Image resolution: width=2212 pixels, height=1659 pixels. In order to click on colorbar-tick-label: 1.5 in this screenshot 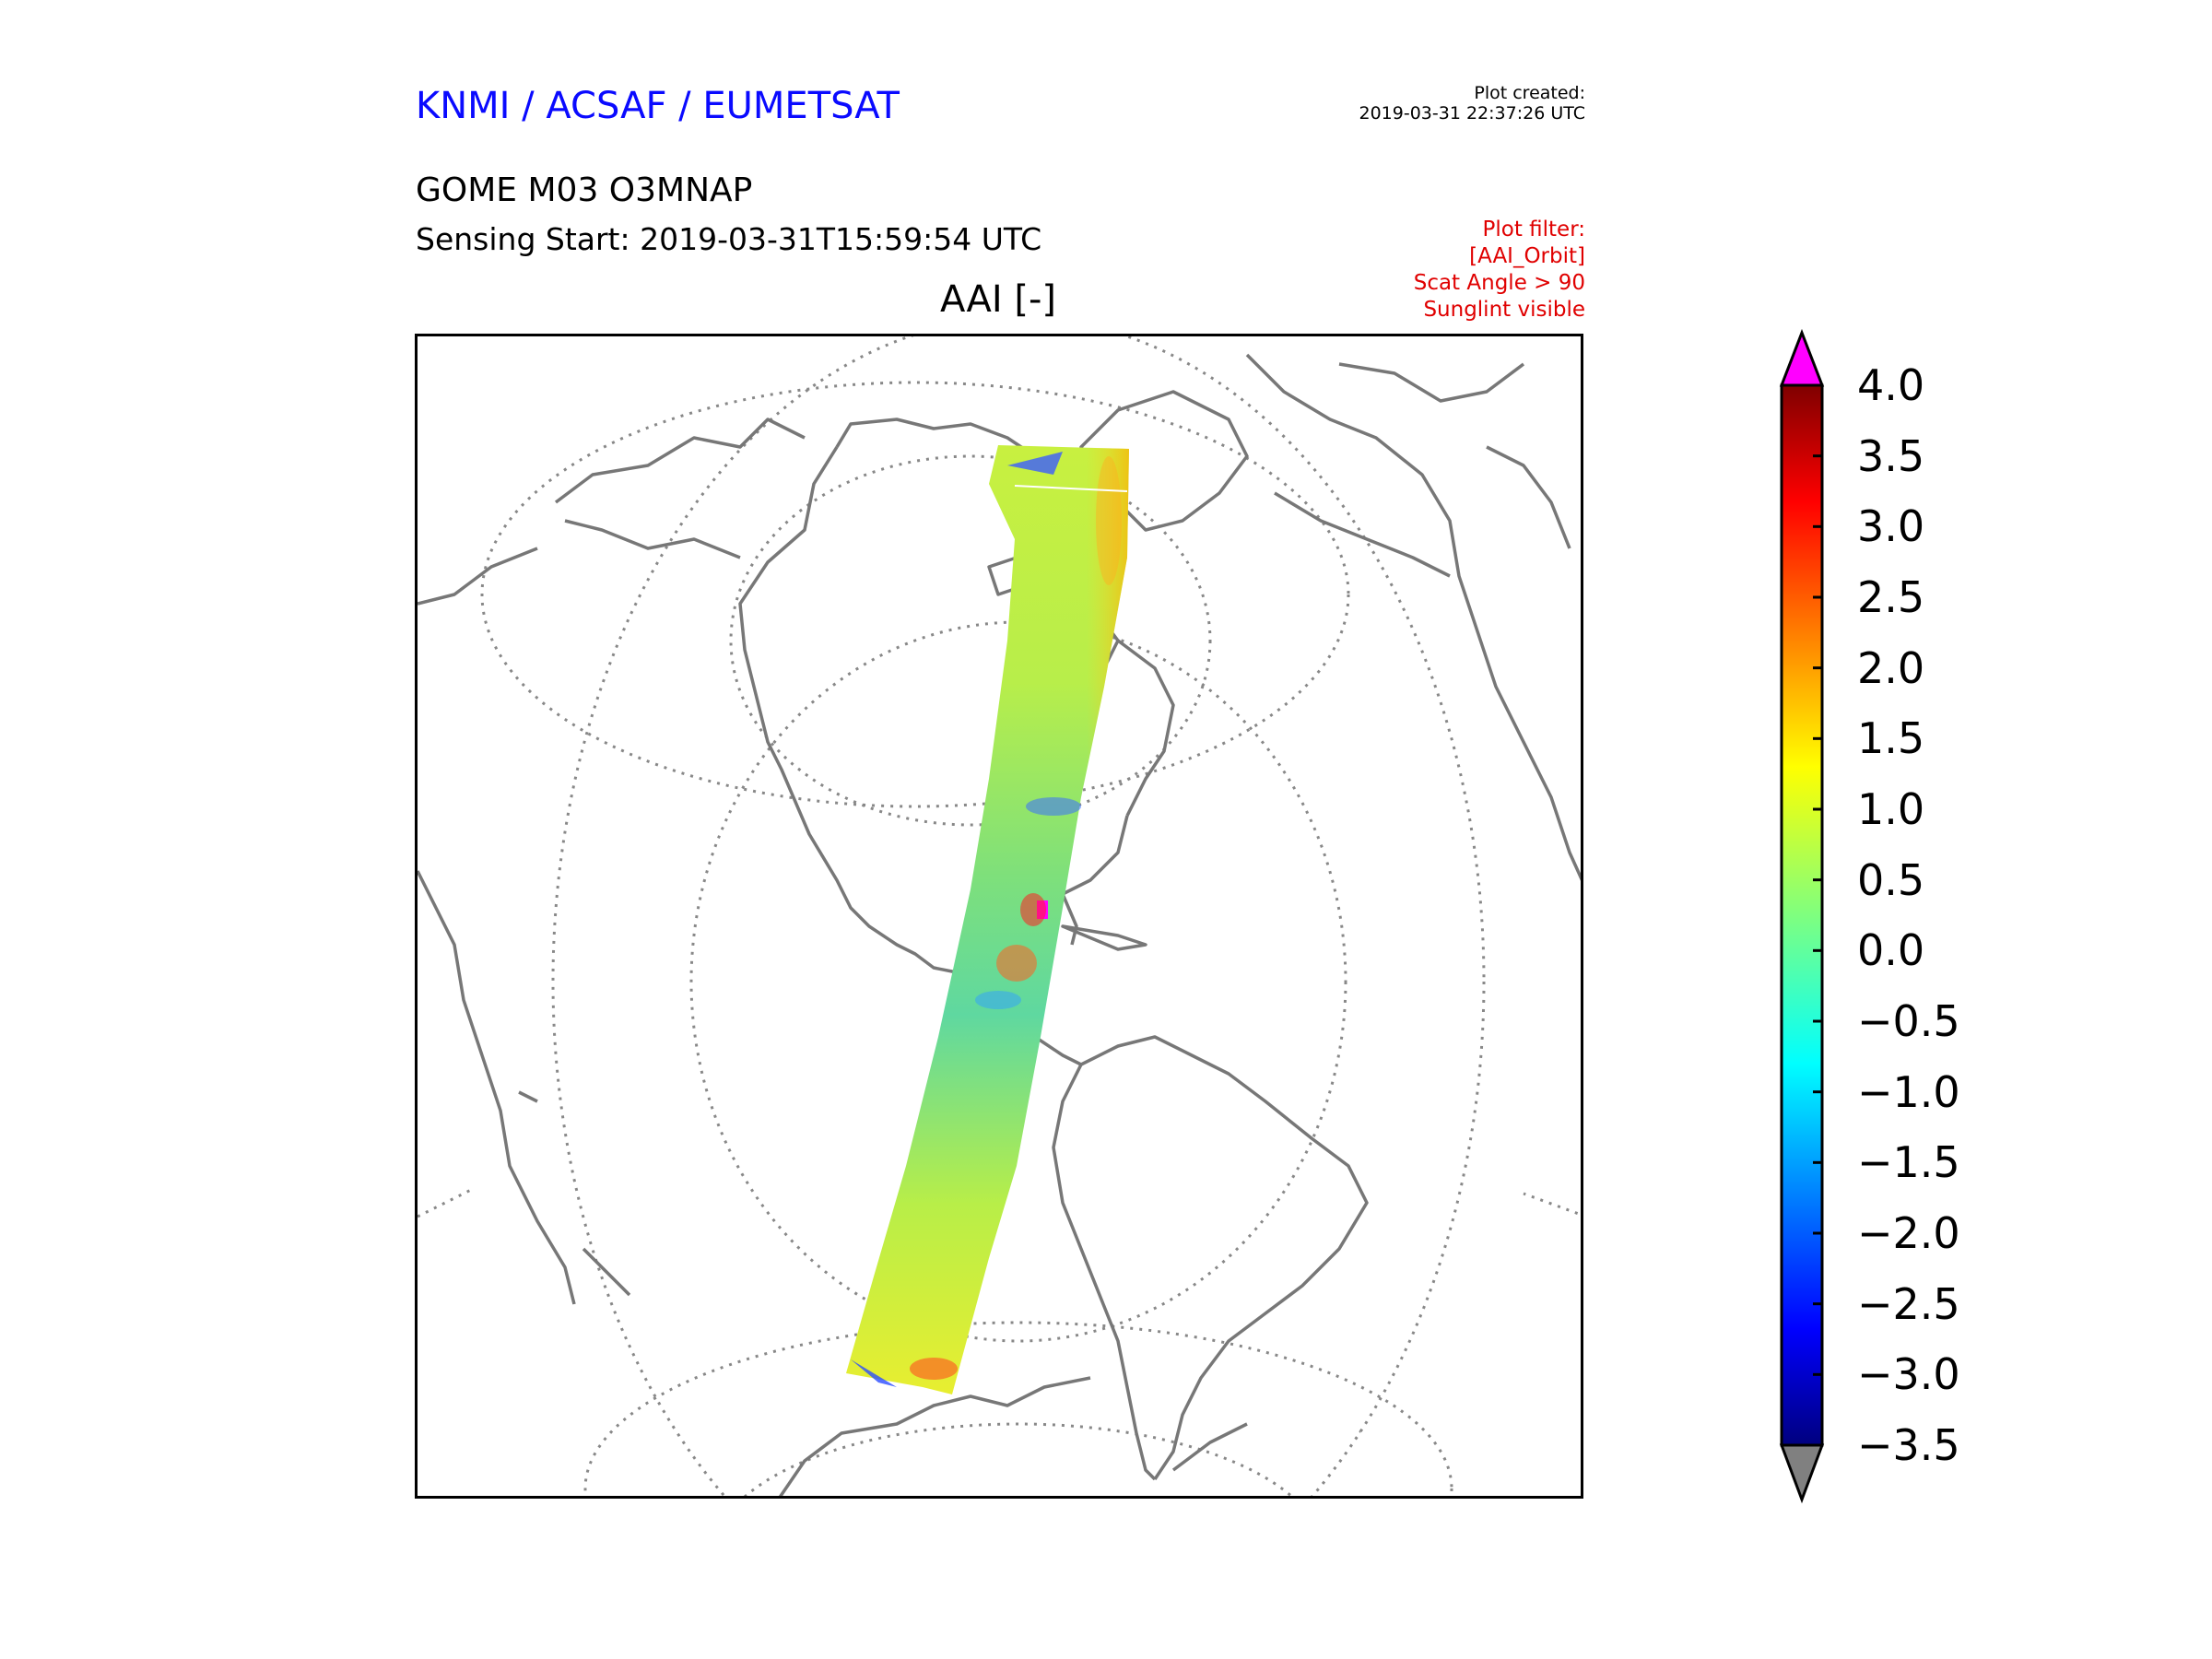, I will do `click(1891, 738)`.